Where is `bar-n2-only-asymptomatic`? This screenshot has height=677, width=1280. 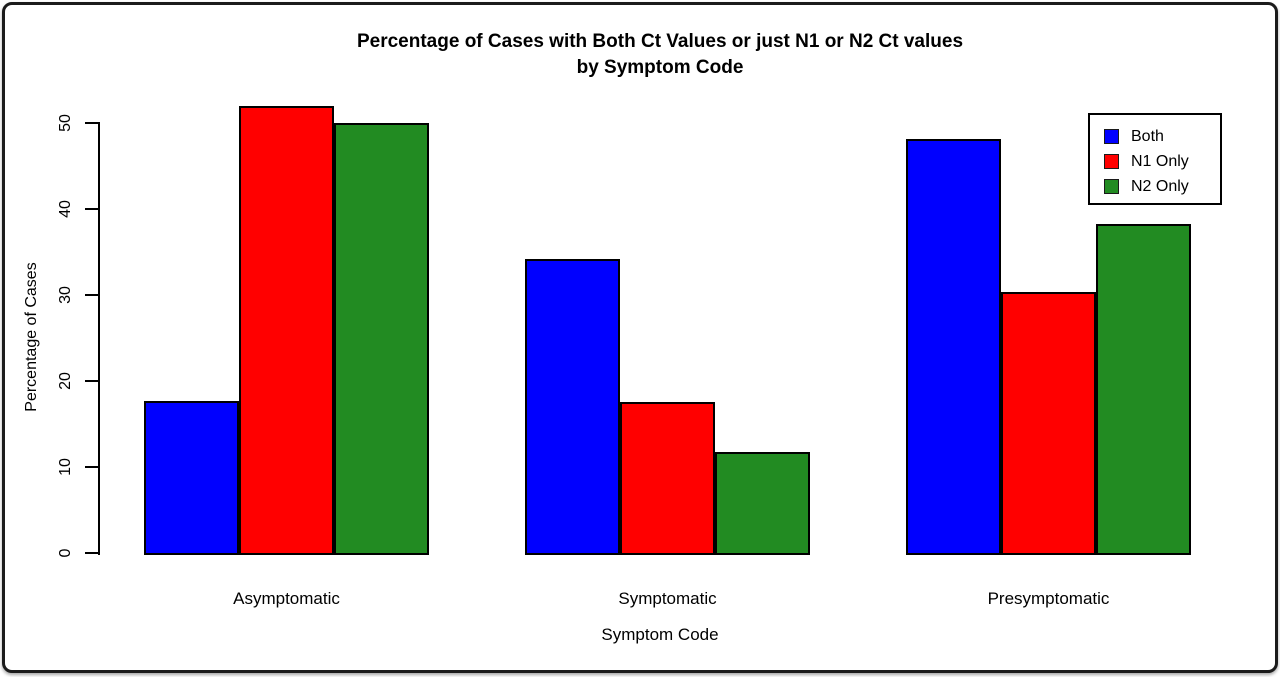
bar-n2-only-asymptomatic is located at coordinates (381, 339).